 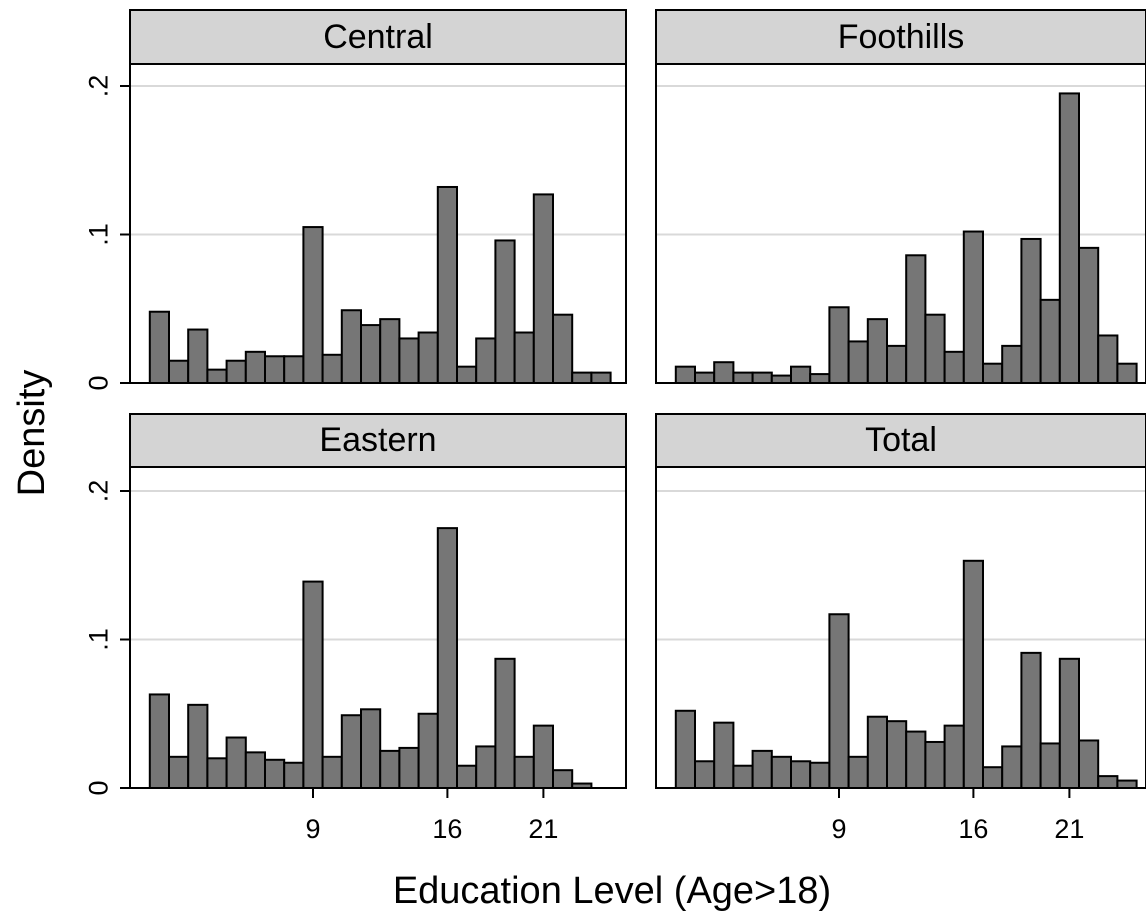 What do you see at coordinates (694, 816) in the screenshot?
I see `x-axis-ticks: 9 16 21 9 16 21` at bounding box center [694, 816].